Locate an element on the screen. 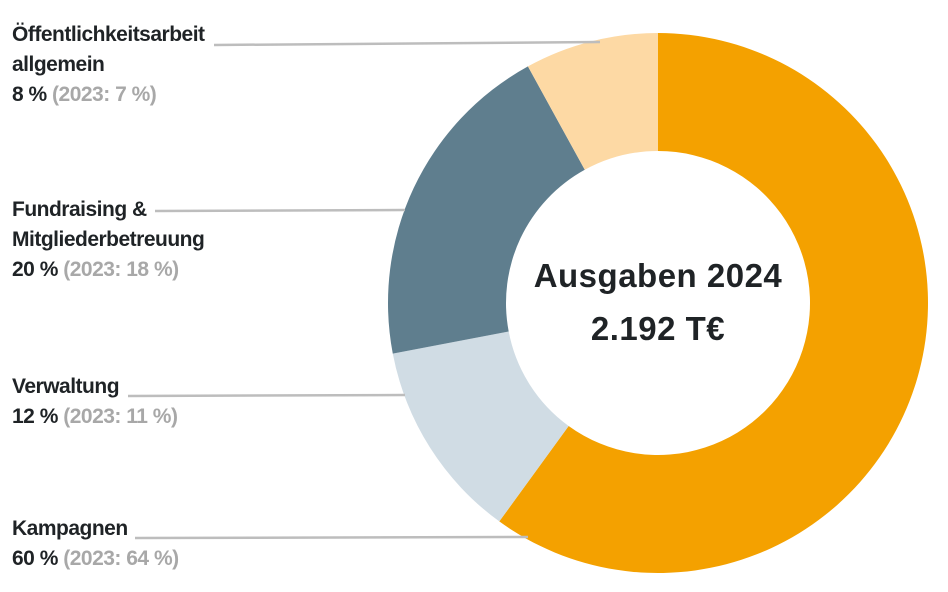 This screenshot has width=948, height=592. legend-percent: 12 % is located at coordinates (35, 416).